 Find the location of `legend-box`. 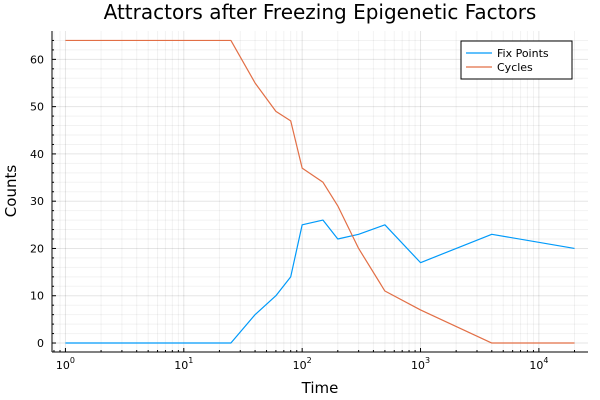

legend-box is located at coordinates (516, 60).